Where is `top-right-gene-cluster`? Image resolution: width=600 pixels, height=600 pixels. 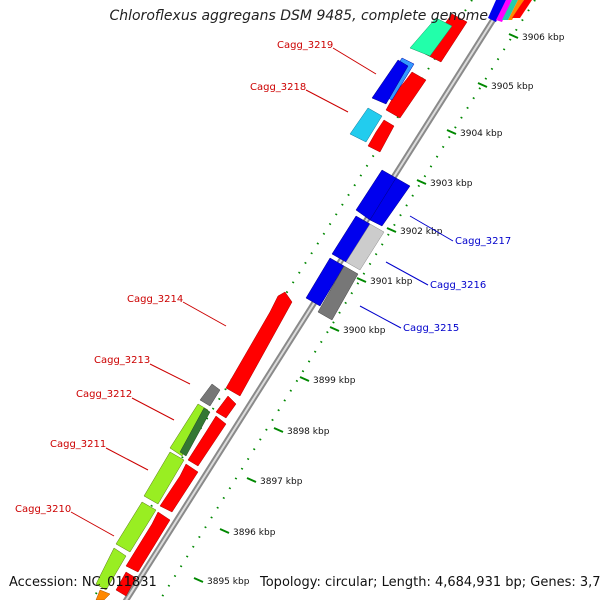
top-right-gene-cluster is located at coordinates (510, 11).